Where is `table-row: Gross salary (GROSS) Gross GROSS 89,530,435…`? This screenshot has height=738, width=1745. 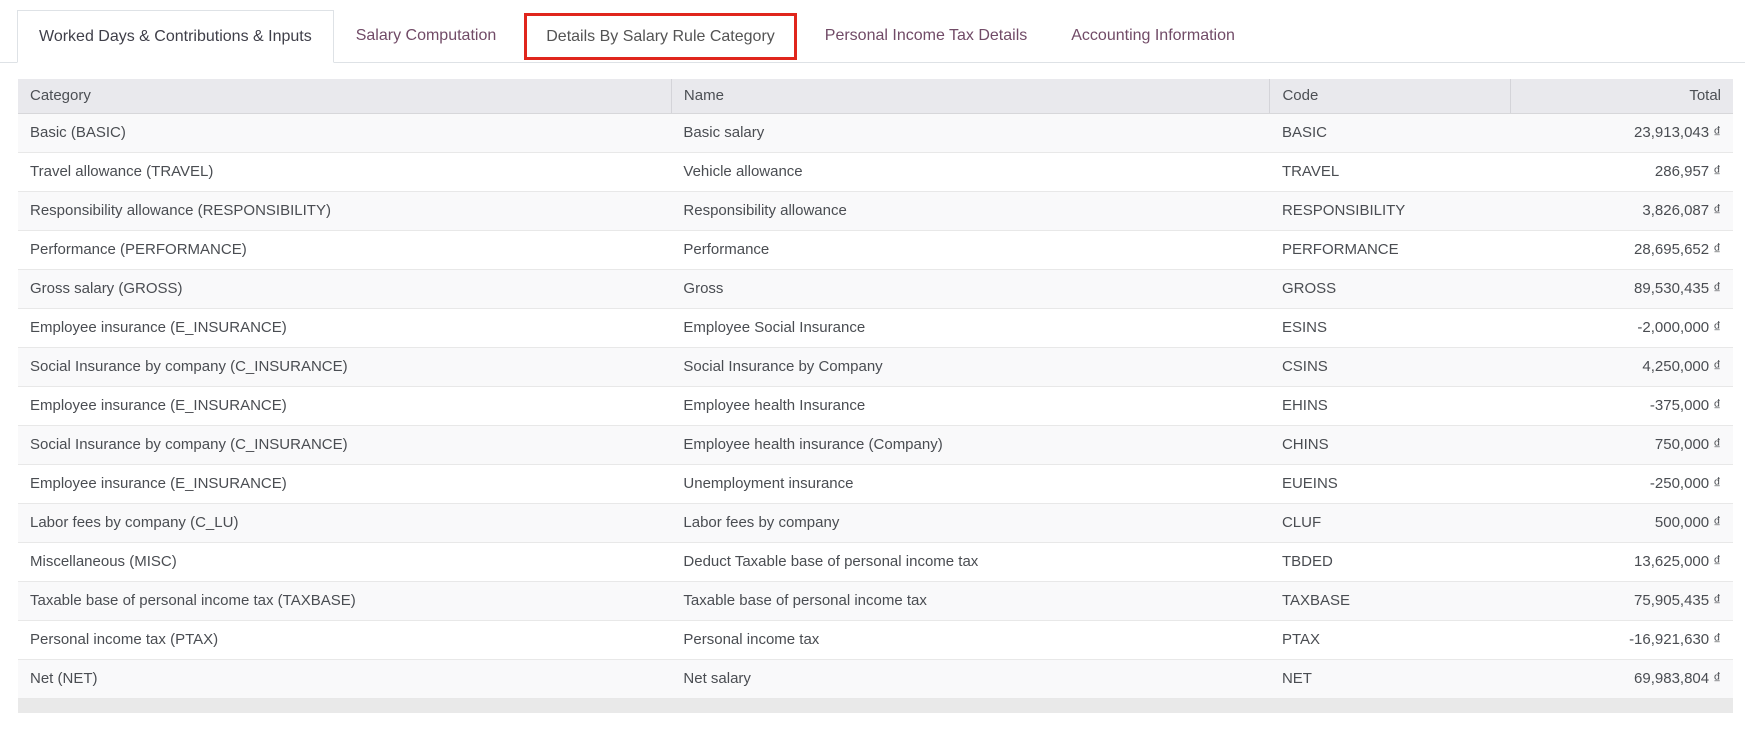
table-row: Gross salary (GROSS) Gross GROSS 89,530,435… is located at coordinates (875, 288).